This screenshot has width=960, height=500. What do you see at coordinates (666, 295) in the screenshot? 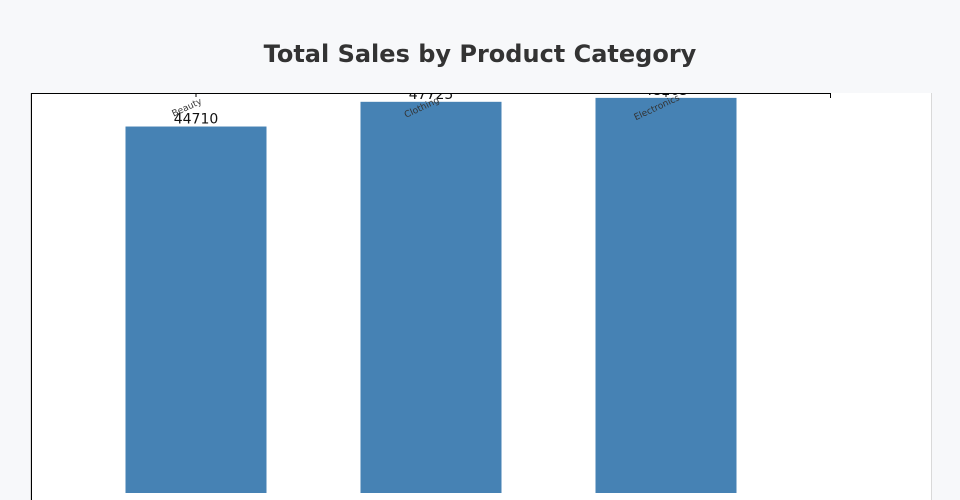
I see `bar-electronics` at bounding box center [666, 295].